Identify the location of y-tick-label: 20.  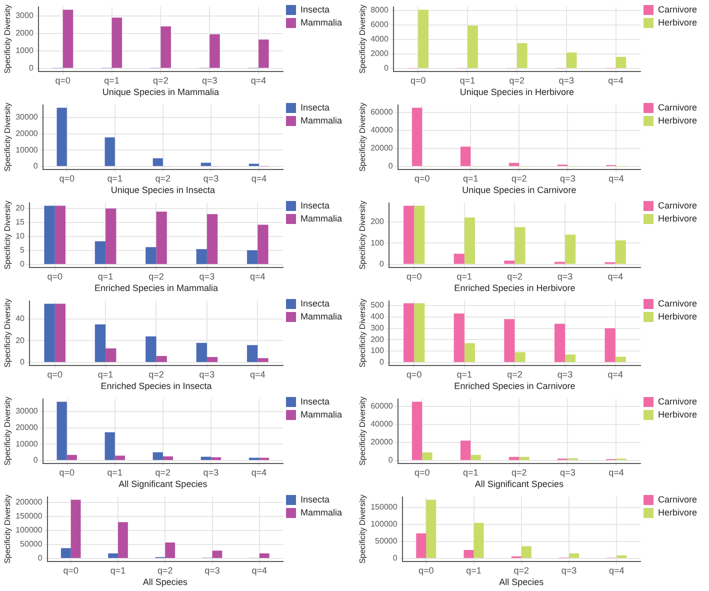
(21, 208).